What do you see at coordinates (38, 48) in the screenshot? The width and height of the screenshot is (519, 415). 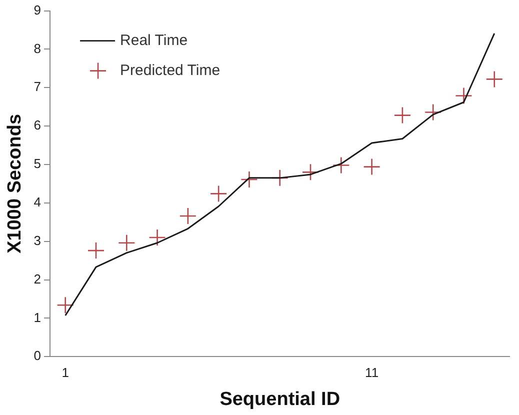 I see `y-tick-label: 8` at bounding box center [38, 48].